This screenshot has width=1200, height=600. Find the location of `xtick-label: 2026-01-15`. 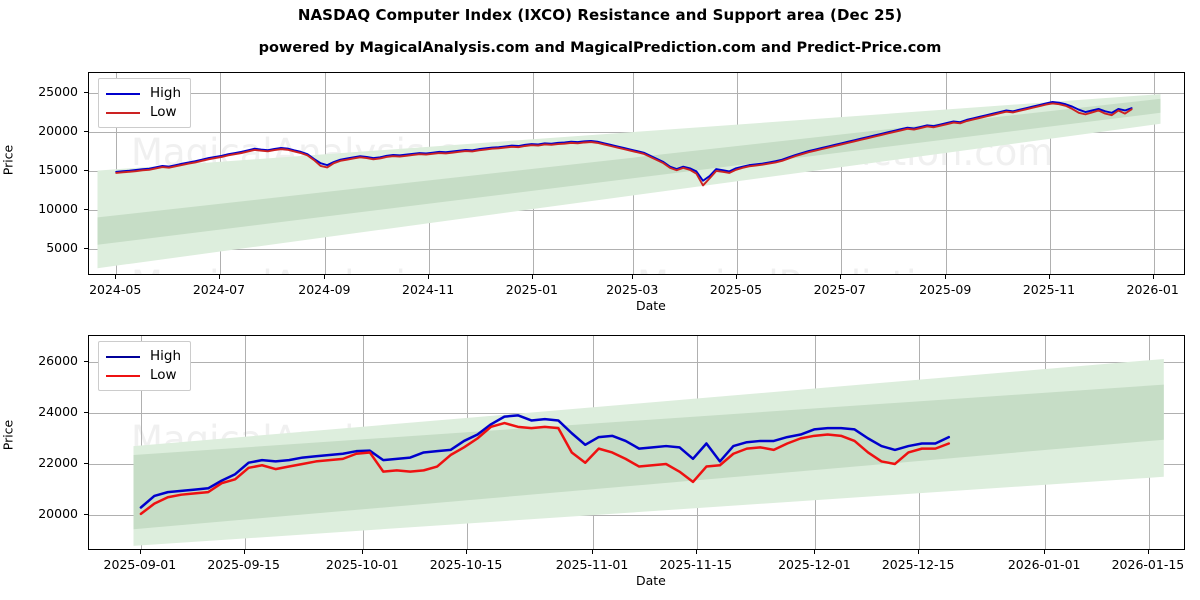

xtick-label: 2026-01-15 is located at coordinates (1148, 564).